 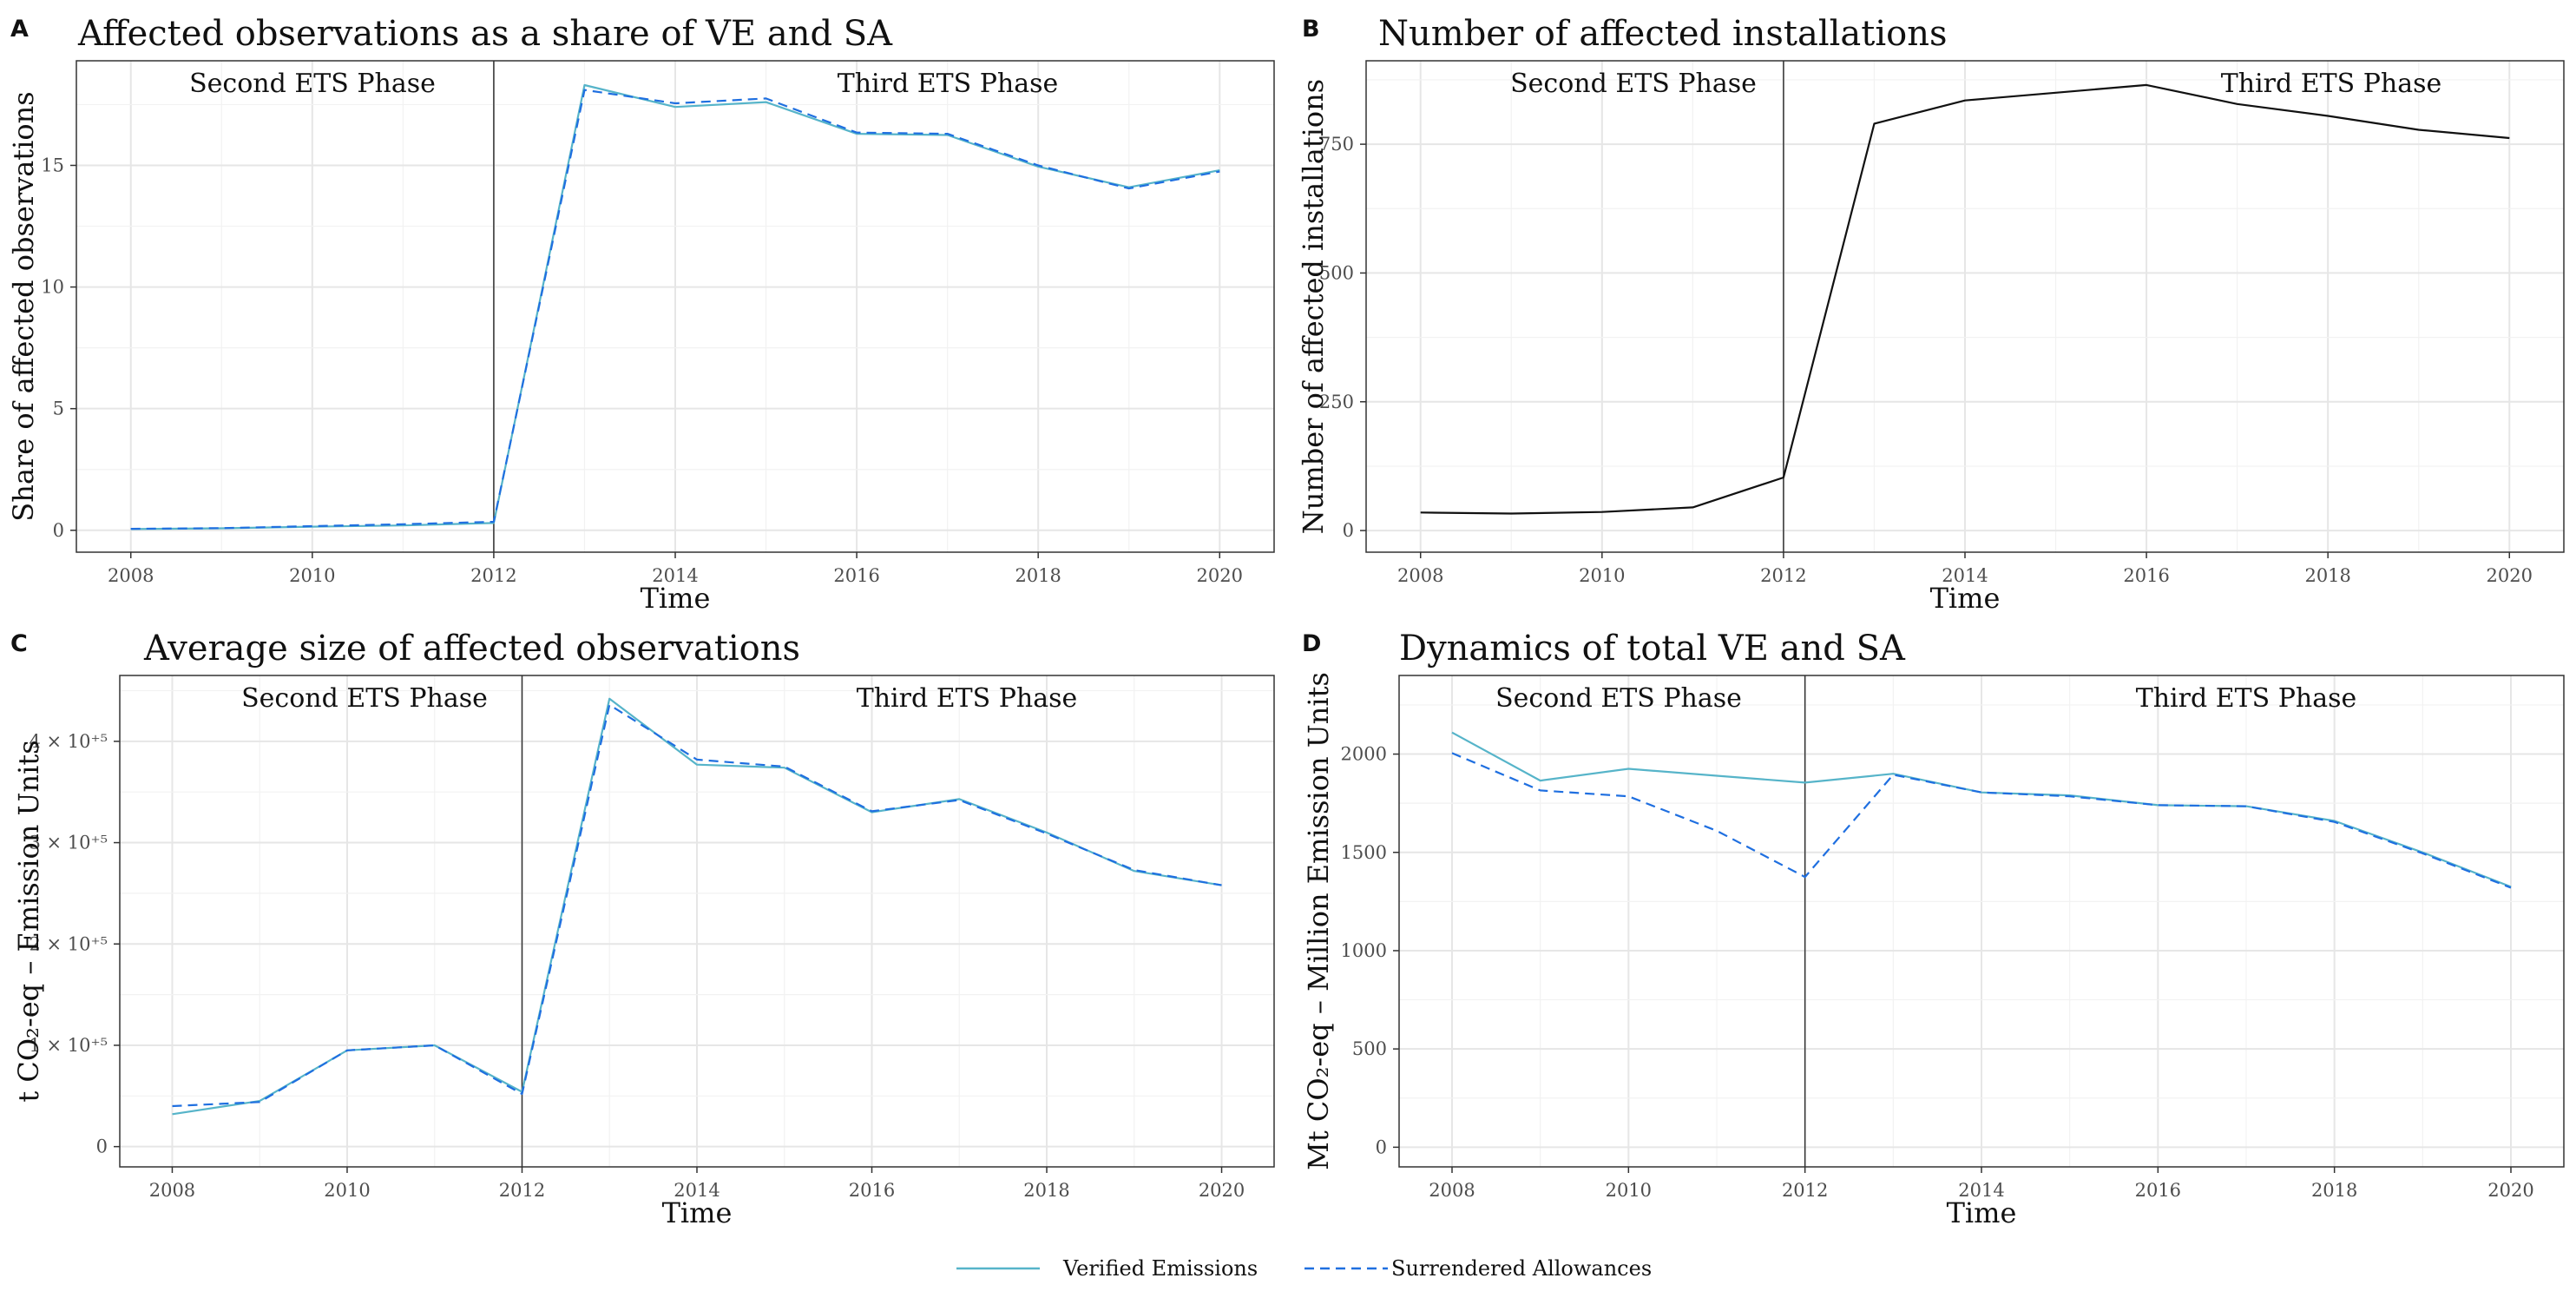 I want to click on panel-letter: B, so click(x=1311, y=30).